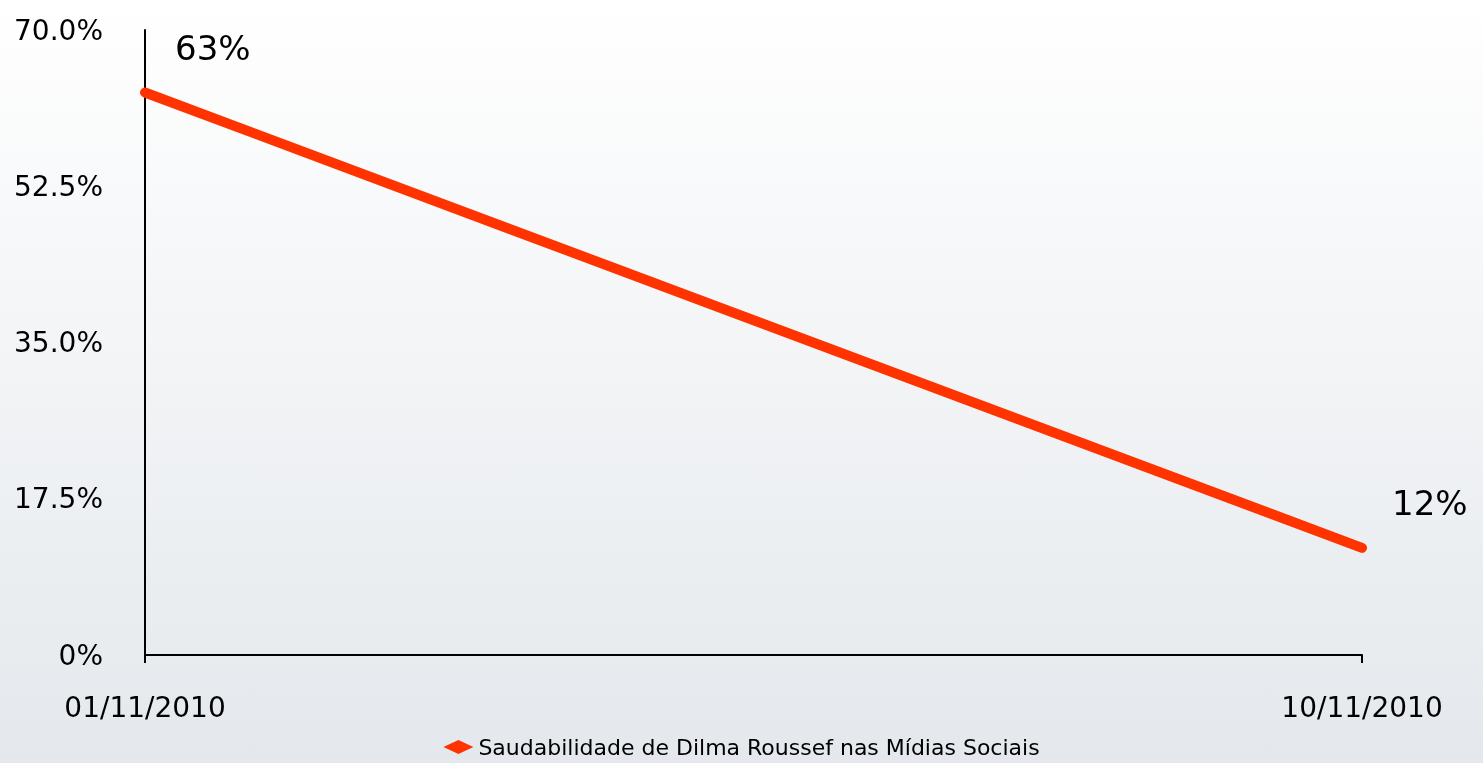  I want to click on x-tick-label: 01/11/2010, so click(145, 707).